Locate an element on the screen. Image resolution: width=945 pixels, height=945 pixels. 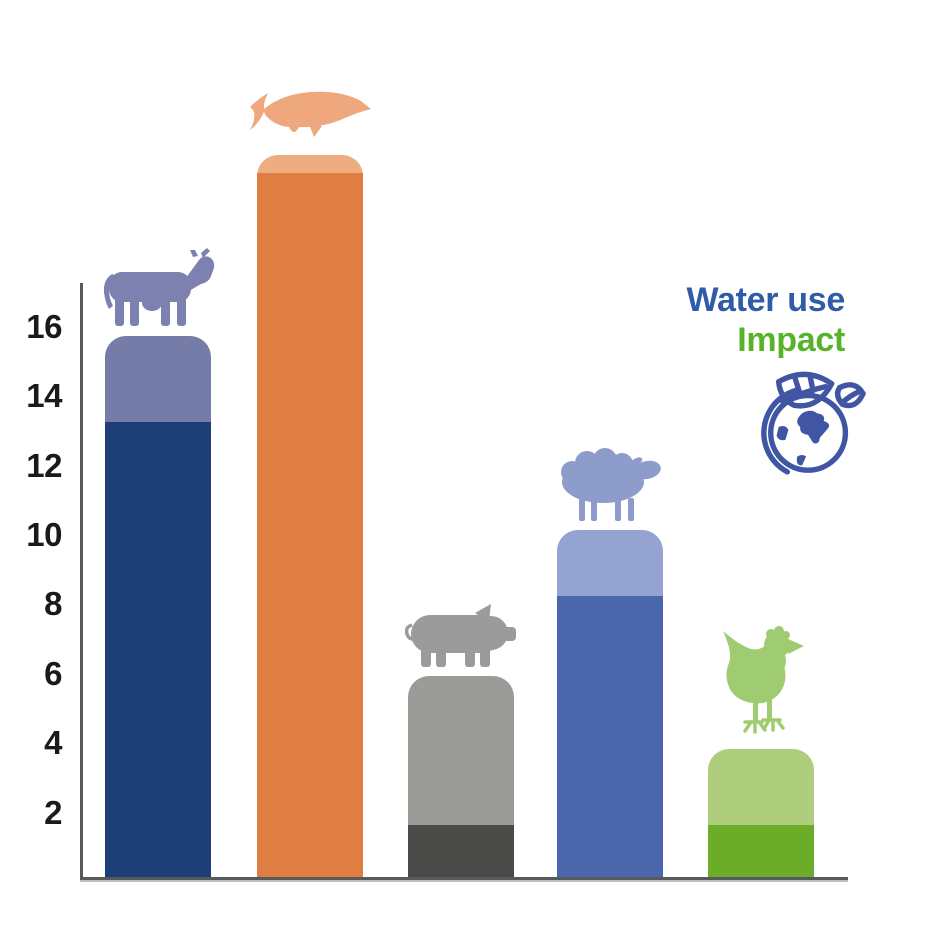
title-water-use: Water use is located at coordinates (765, 300).